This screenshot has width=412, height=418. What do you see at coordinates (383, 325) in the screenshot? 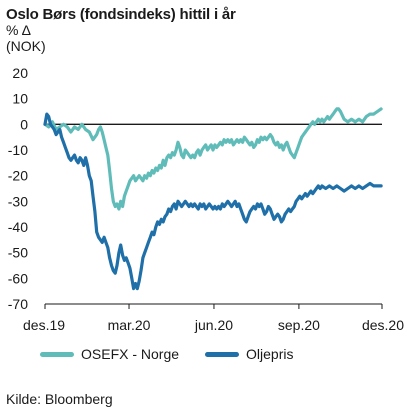
I see `x-tick-label: des.20` at bounding box center [383, 325].